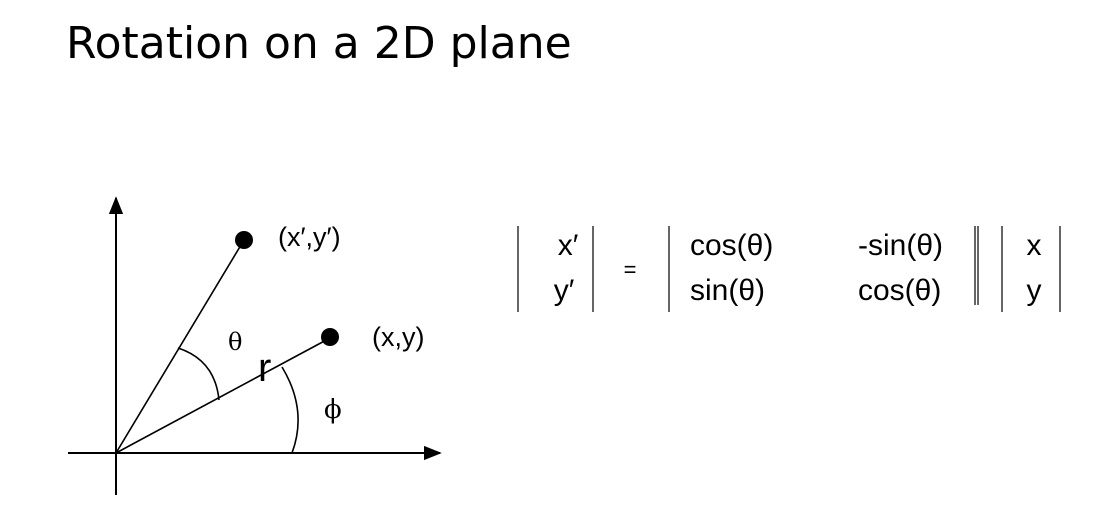 Image resolution: width=1118 pixels, height=513 pixels. Describe the element at coordinates (731, 245) in the screenshot. I see `matrix-cos-top: cos(θ)` at that location.